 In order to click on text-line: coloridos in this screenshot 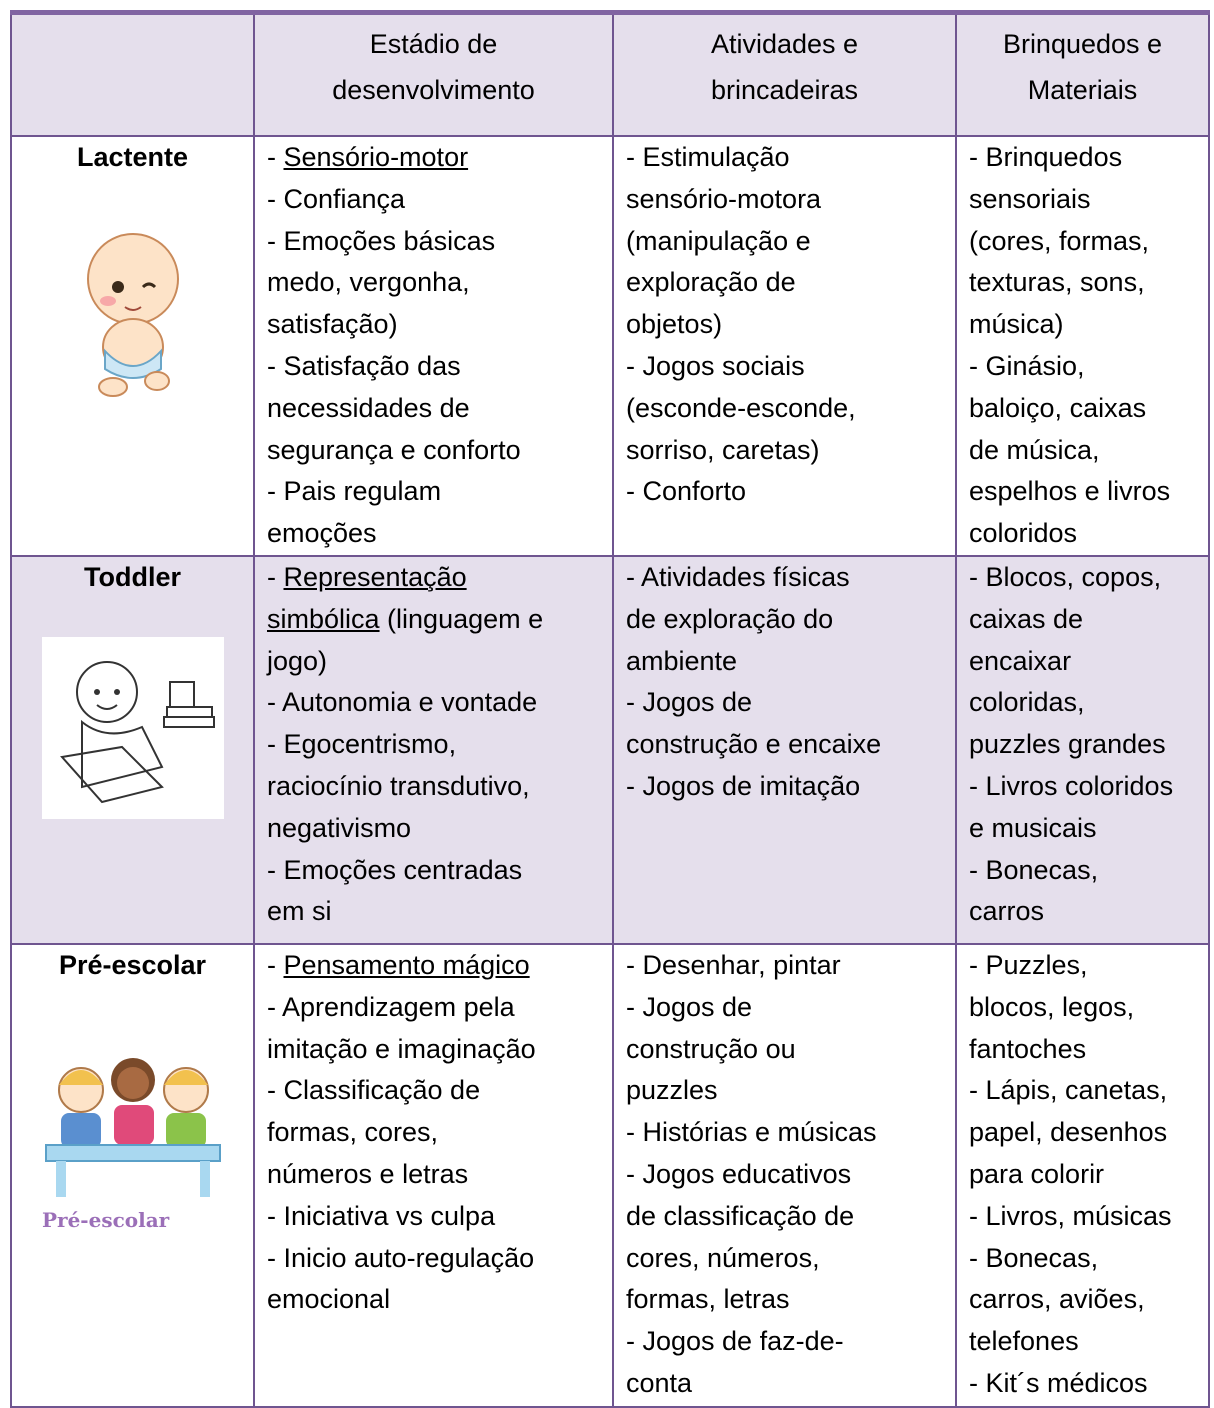, I will do `click(1023, 533)`.